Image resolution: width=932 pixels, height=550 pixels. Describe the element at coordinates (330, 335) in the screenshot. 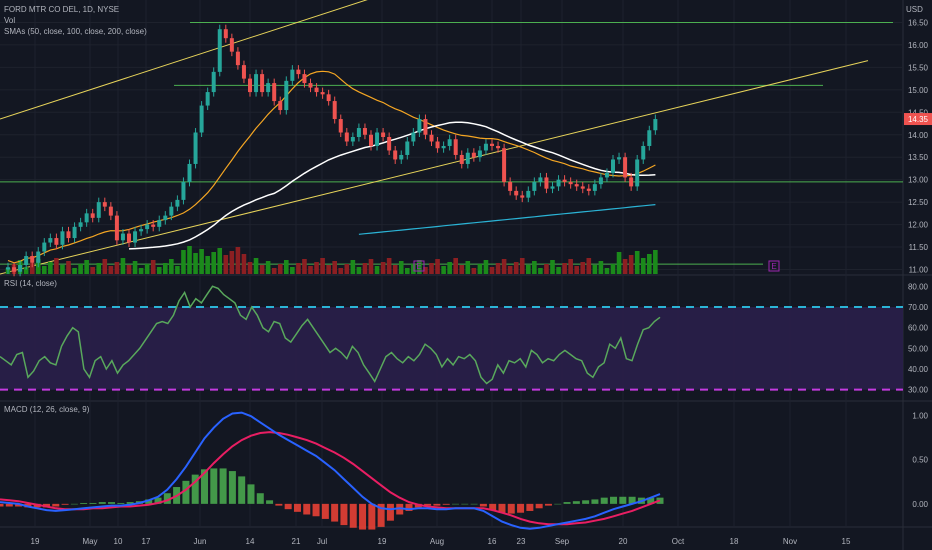

I see `rsi-line` at that location.